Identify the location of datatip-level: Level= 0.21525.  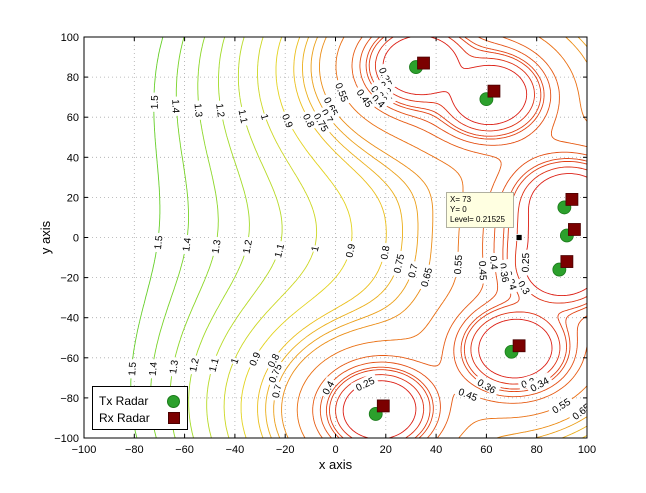
(477, 219).